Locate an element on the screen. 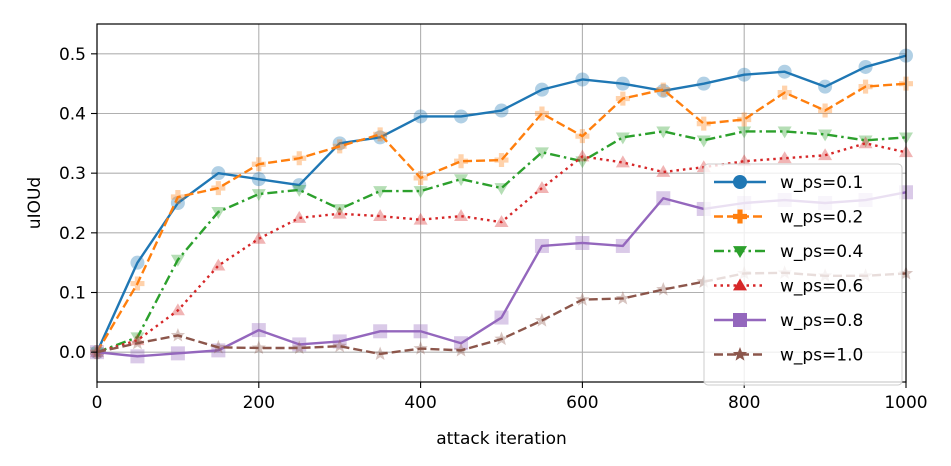 Image resolution: width=951 pixels, height=466 pixels. y-tick-label: 0.3 is located at coordinates (72, 174).